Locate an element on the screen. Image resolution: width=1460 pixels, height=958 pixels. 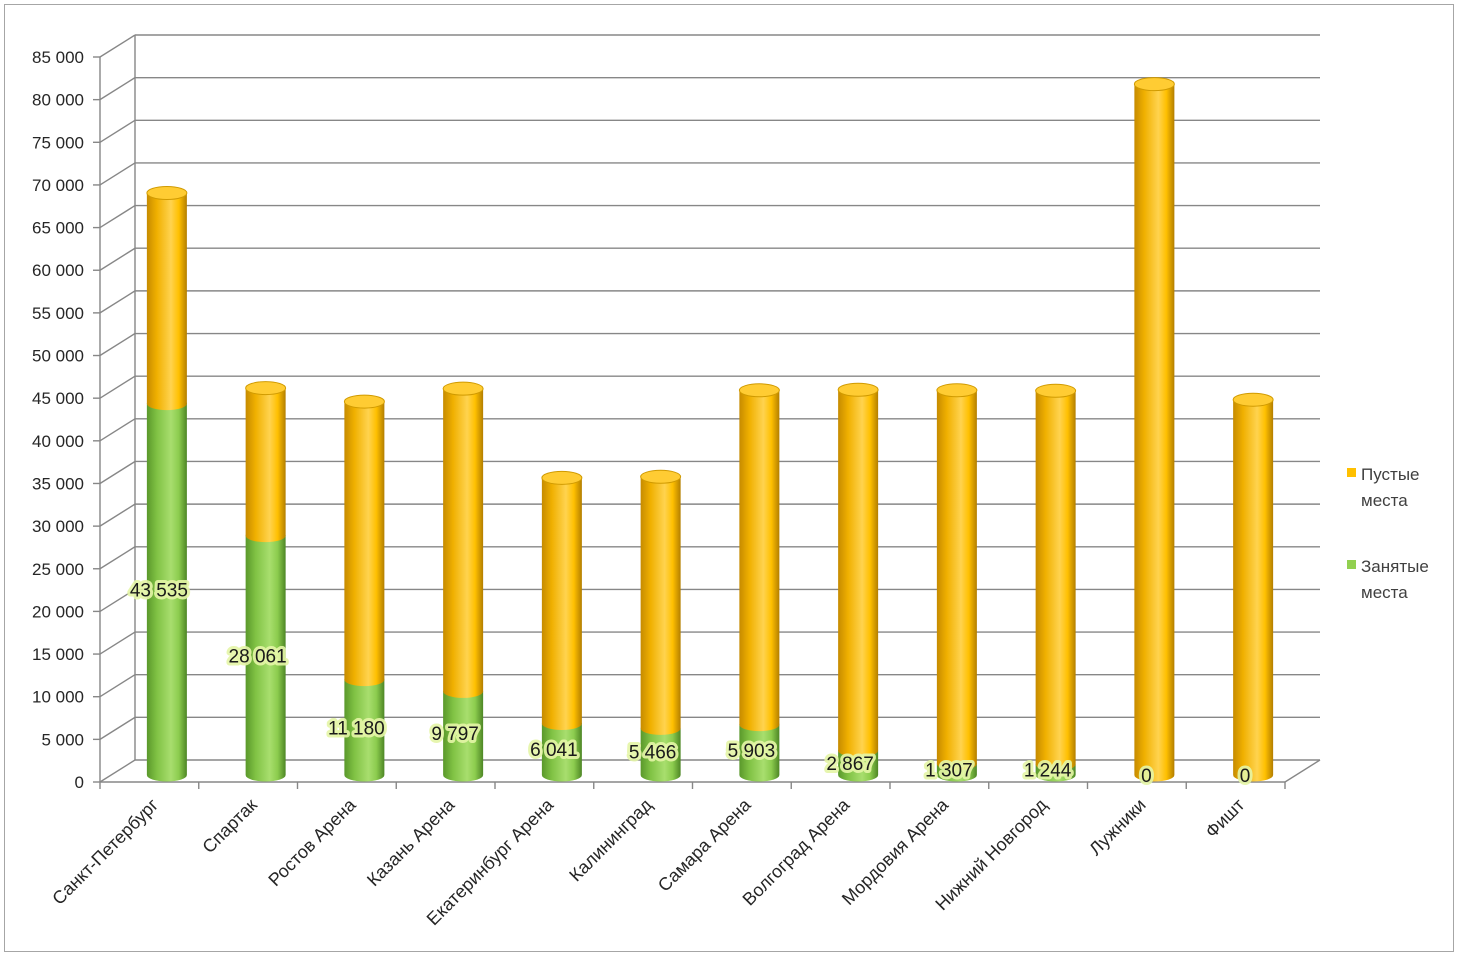
y-tick-label: 45 000 is located at coordinates (58, 398).